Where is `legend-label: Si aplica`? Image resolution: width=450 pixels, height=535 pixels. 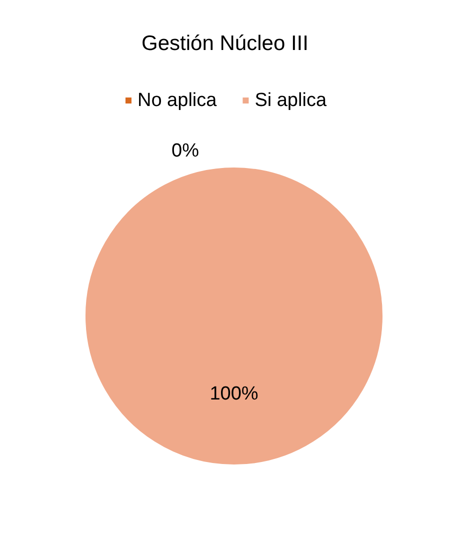 legend-label: Si aplica is located at coordinates (290, 100).